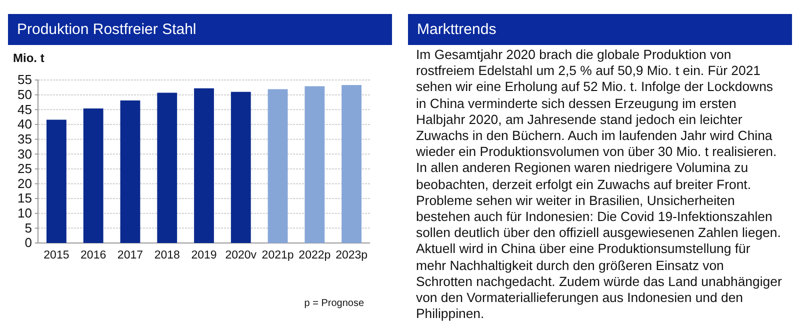 The height and width of the screenshot is (331, 800). Describe the element at coordinates (278, 256) in the screenshot. I see `x-tick-label: 2021p` at that location.